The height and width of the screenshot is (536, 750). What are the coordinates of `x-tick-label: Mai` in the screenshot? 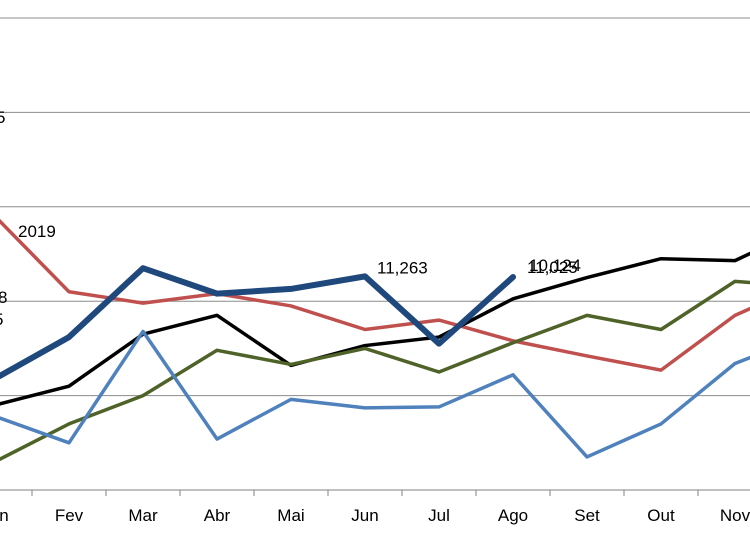 It's located at (290, 515).